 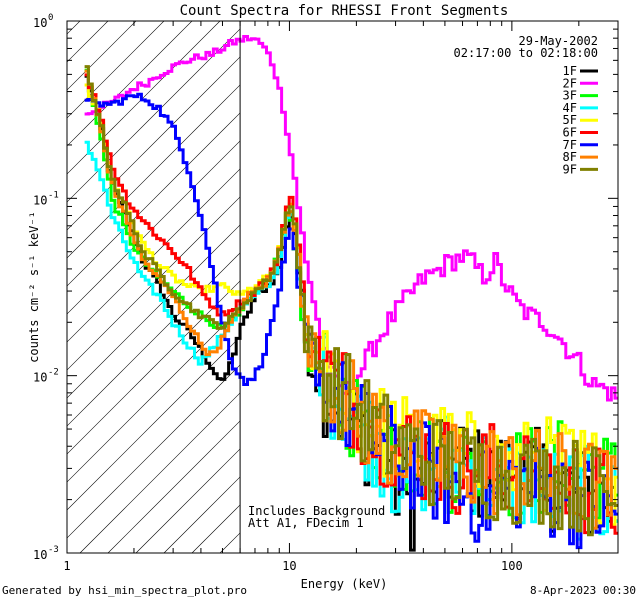 What do you see at coordinates (570, 108) in the screenshot?
I see `legend-label-4F: 4F` at bounding box center [570, 108].